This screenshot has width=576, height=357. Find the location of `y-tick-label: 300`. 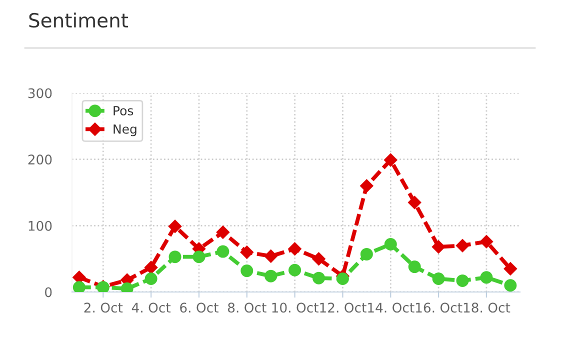

y-tick-label: 300 is located at coordinates (40, 93).